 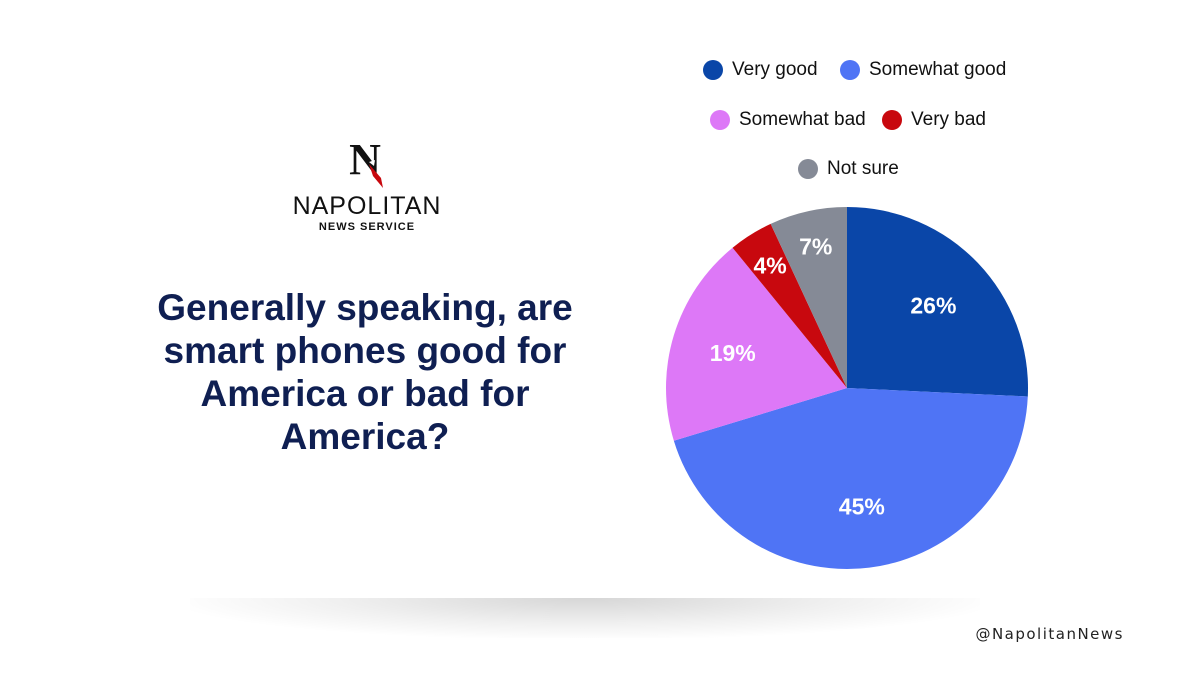 I want to click on pie-slice-not-sure, so click(x=808, y=297).